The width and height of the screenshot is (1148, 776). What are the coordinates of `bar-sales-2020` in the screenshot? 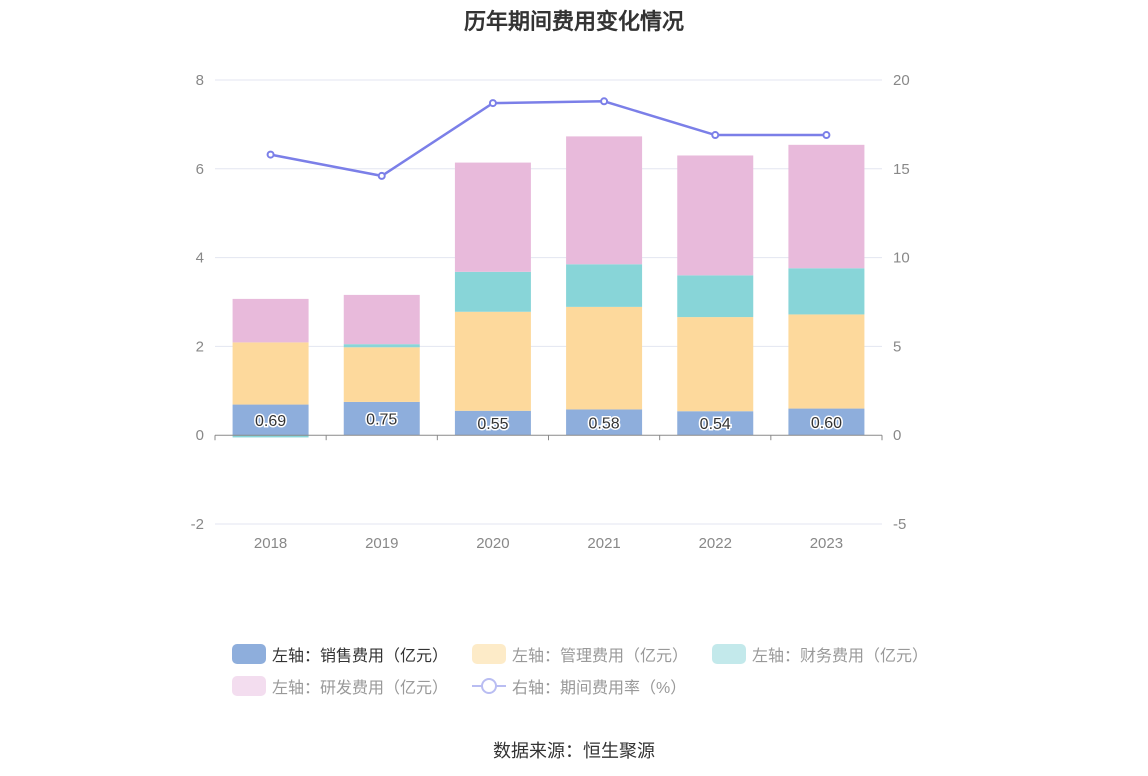 It's located at (492, 423).